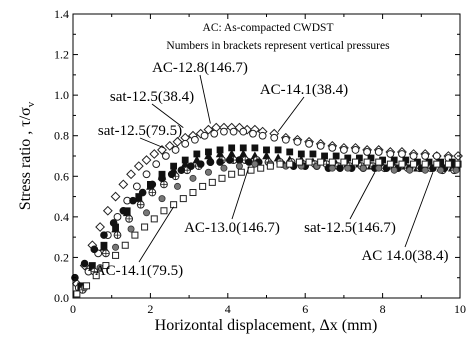 The width and height of the screenshot is (470, 338). I want to click on annotation-label: AC 14.0(38.4), so click(404, 256).